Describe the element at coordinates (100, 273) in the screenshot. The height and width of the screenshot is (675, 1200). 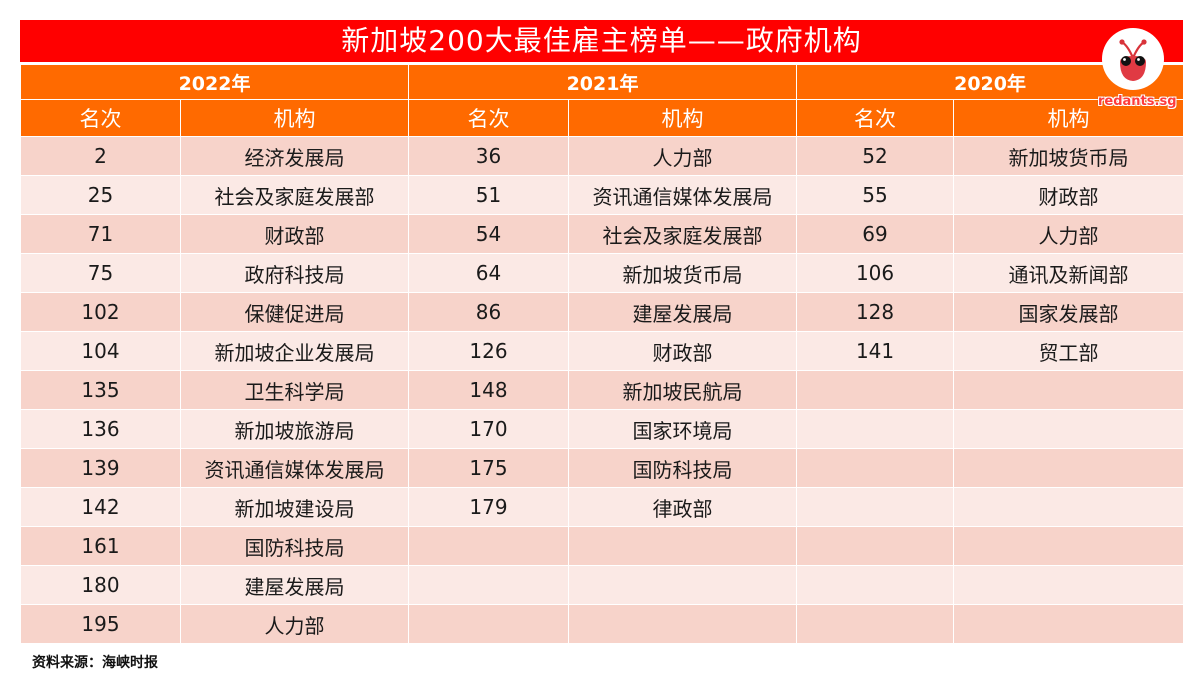
I see `rank-2022-cell: 75` at that location.